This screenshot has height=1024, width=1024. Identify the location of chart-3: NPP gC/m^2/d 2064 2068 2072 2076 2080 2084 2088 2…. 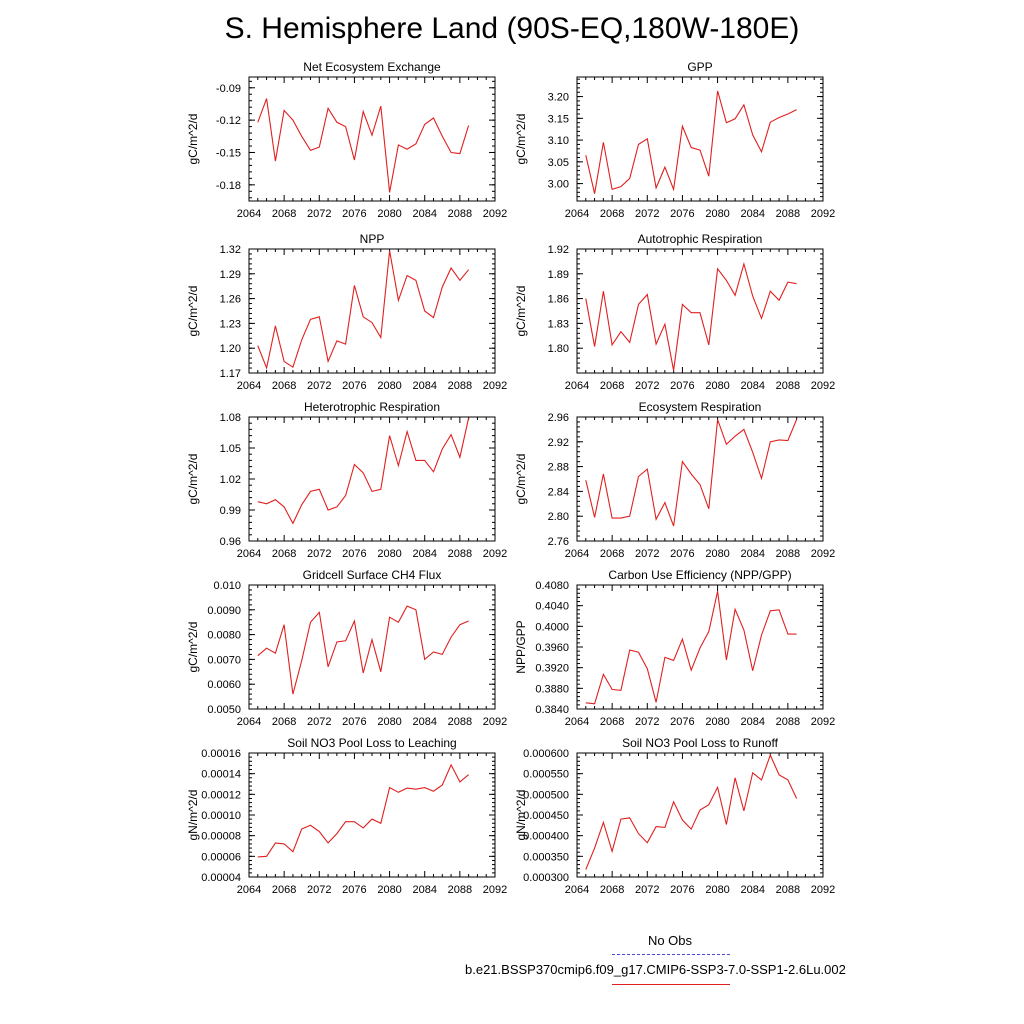
(346, 312).